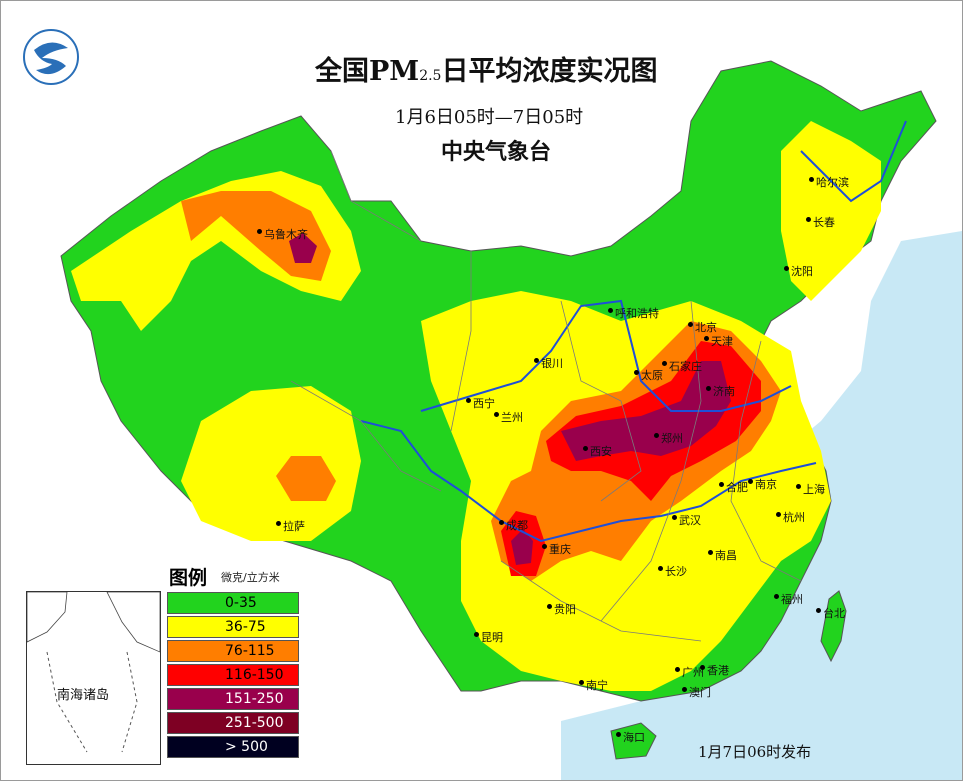 This screenshot has height=781, width=963. I want to click on city-label: 郑州, so click(672, 438).